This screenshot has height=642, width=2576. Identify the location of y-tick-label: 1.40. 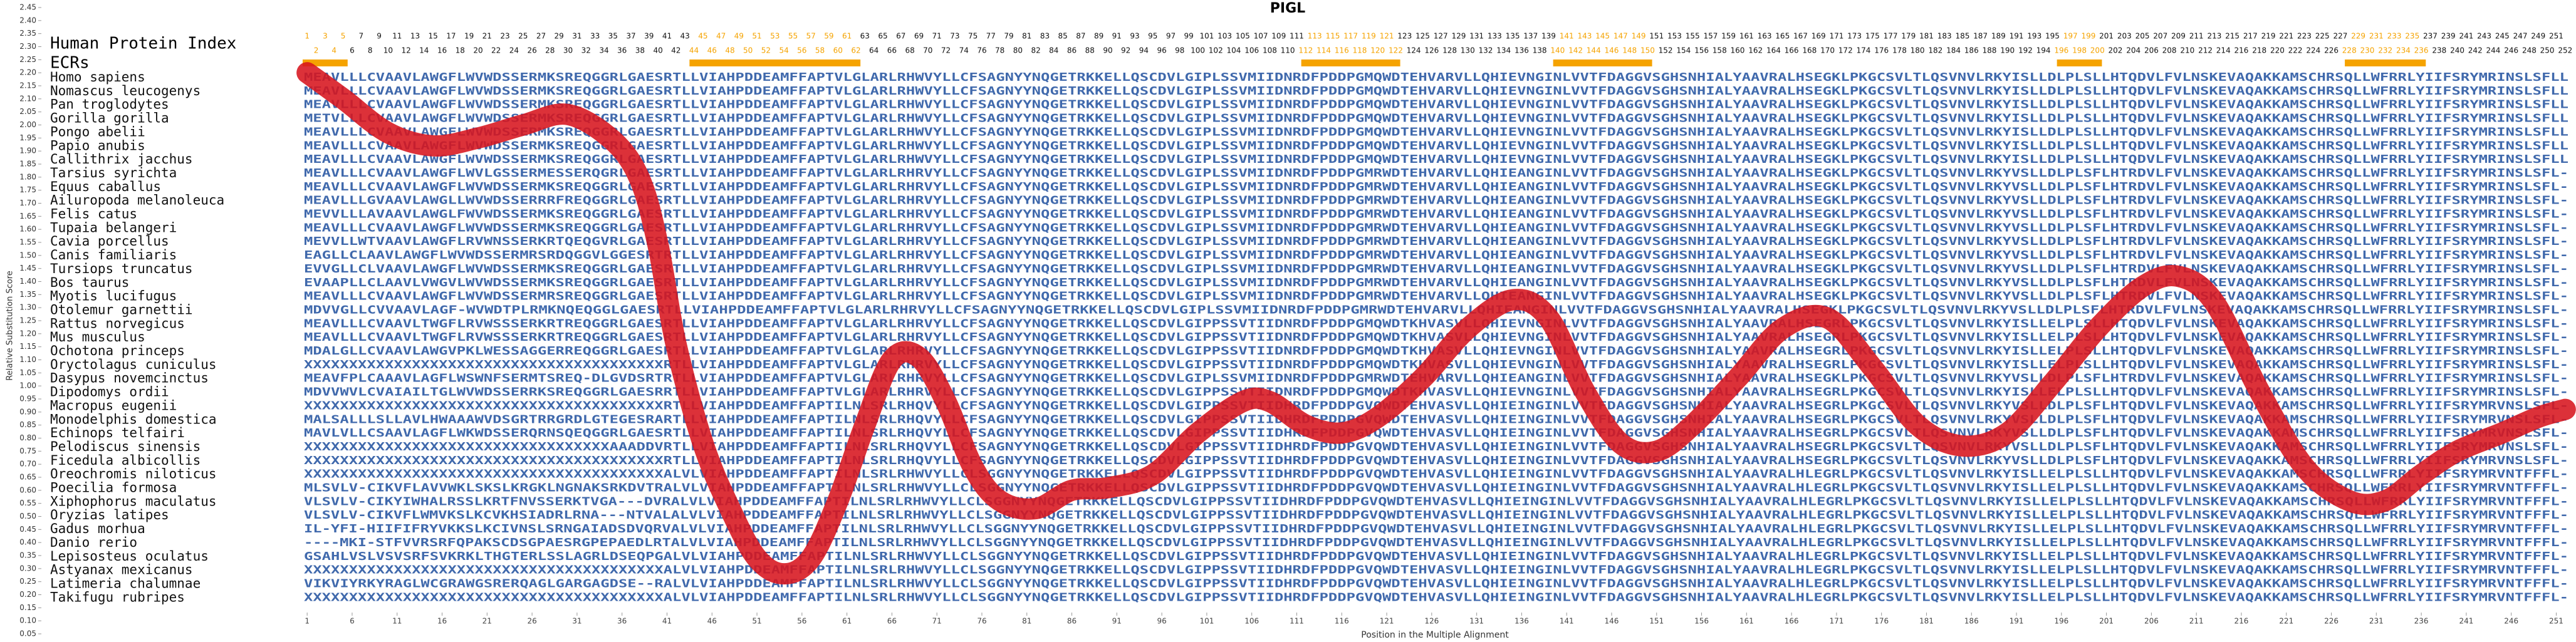
(27, 281).